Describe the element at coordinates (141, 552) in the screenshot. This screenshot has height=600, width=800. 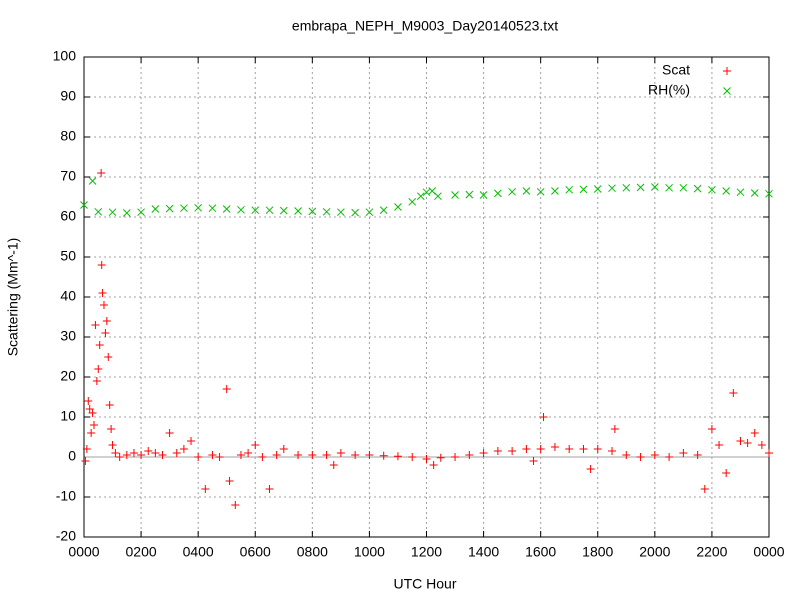
I see `x-tick-label: 0200` at that location.